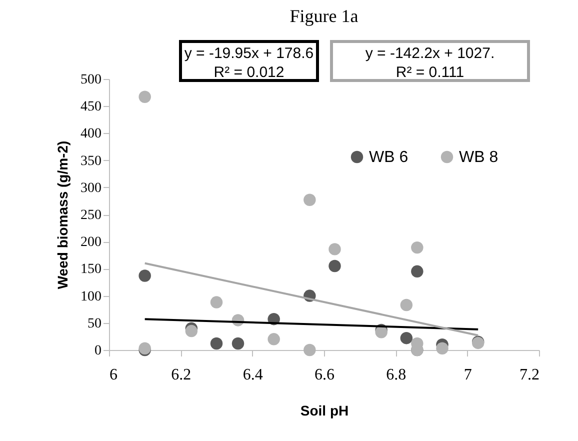 The image size is (578, 441). What do you see at coordinates (91, 161) in the screenshot?
I see `y-tick-label: 350` at bounding box center [91, 161].